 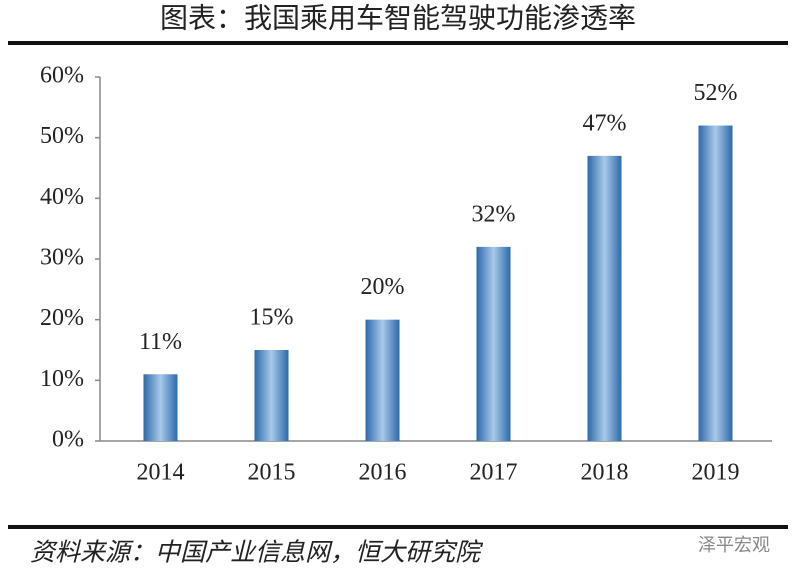 What do you see at coordinates (383, 473) in the screenshot?
I see `x-tick-label: 2016` at bounding box center [383, 473].